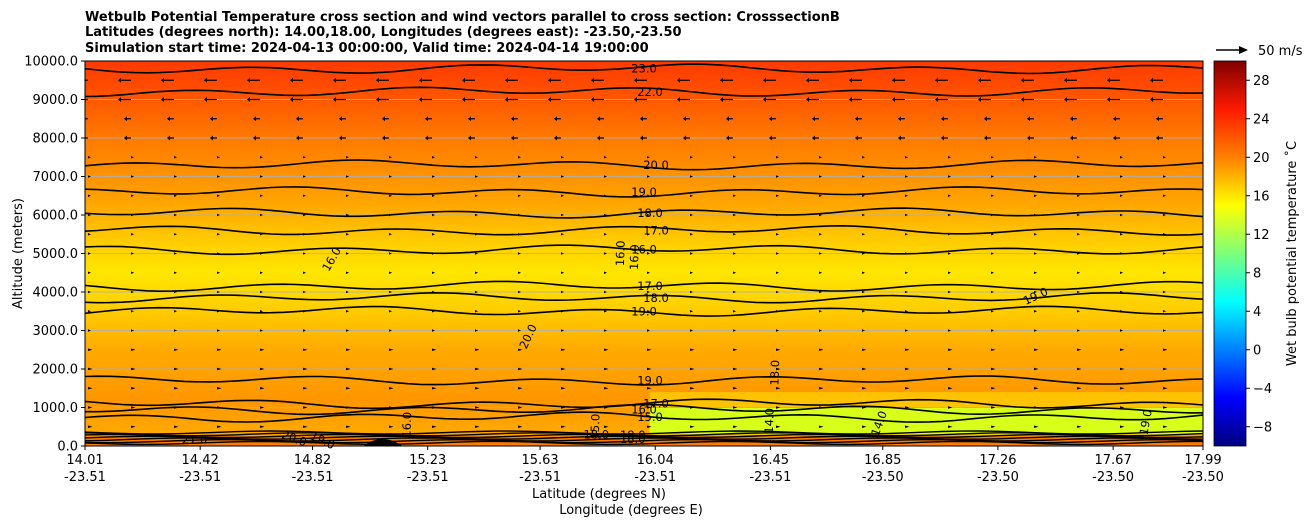 The width and height of the screenshot is (1311, 526). What do you see at coordinates (774, 373) in the screenshot?
I see `contour-label-extra: 18.0` at bounding box center [774, 373].